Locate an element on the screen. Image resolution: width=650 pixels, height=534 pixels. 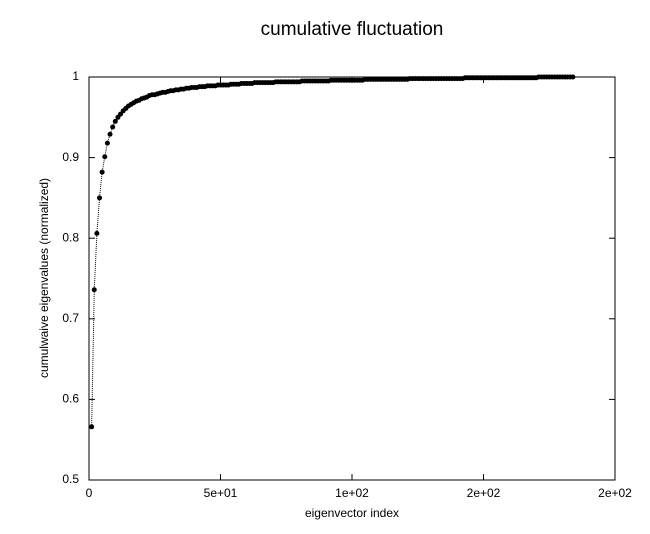
x-tick-label: 1e+02 is located at coordinates (352, 493).